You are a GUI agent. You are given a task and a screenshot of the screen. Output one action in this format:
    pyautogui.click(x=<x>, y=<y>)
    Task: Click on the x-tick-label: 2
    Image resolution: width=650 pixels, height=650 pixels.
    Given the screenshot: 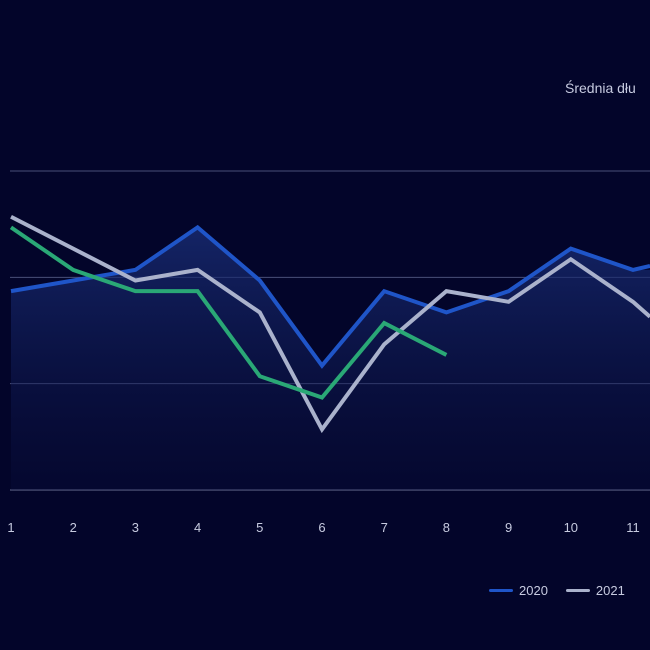 What is the action you would take?
    pyautogui.click(x=73, y=527)
    